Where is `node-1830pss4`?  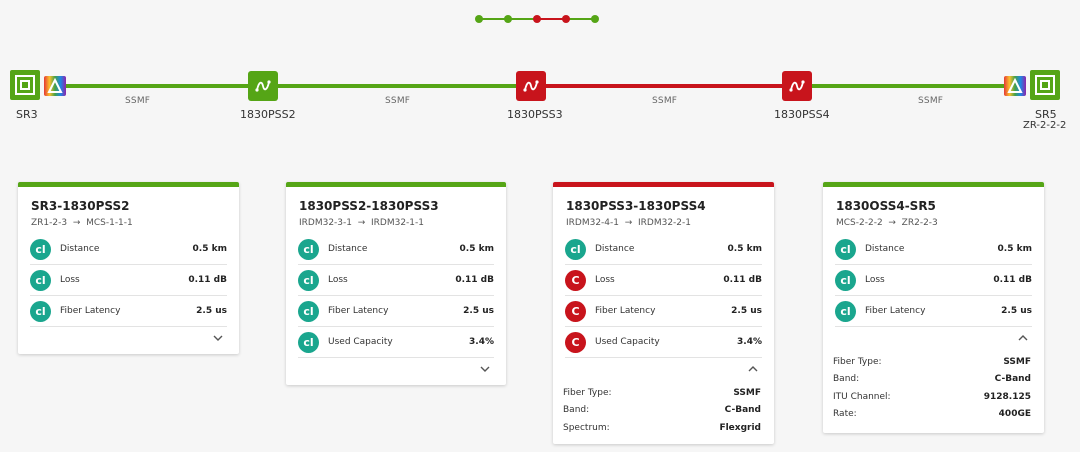
node-1830pss4 is located at coordinates (797, 86).